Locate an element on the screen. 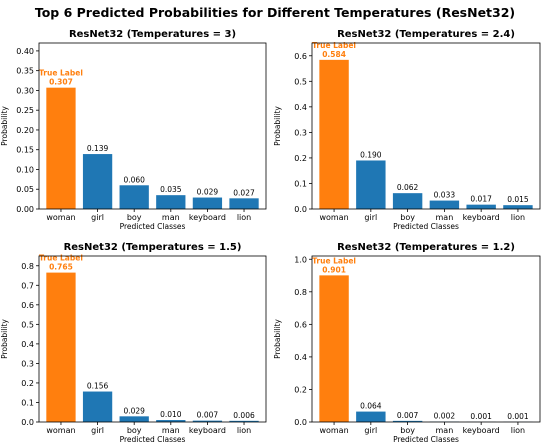 Image resolution: width=550 pixels, height=445 pixels. y-tick-label: 1.0 is located at coordinates (300, 259).